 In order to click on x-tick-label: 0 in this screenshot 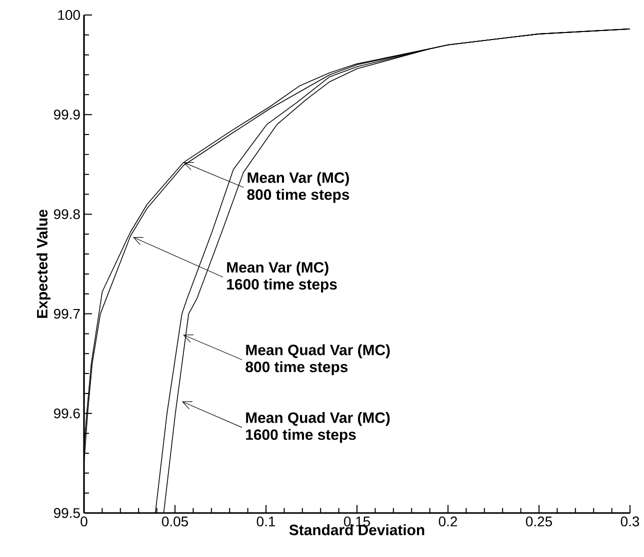, I will do `click(84, 521)`.